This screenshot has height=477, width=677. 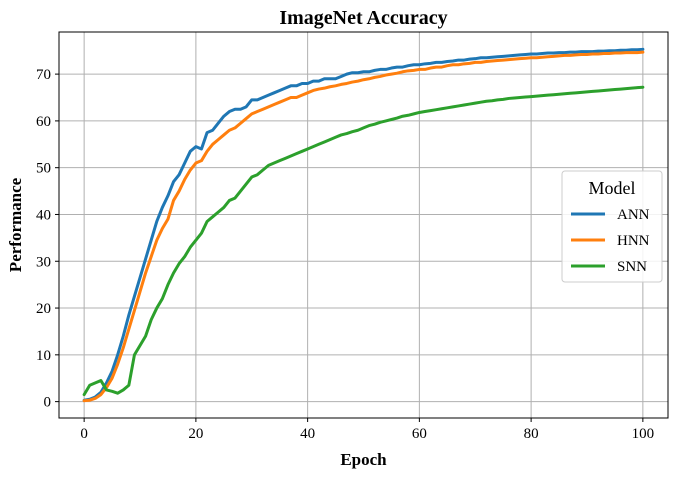 I want to click on y-tick-label: 30, so click(x=43, y=262).